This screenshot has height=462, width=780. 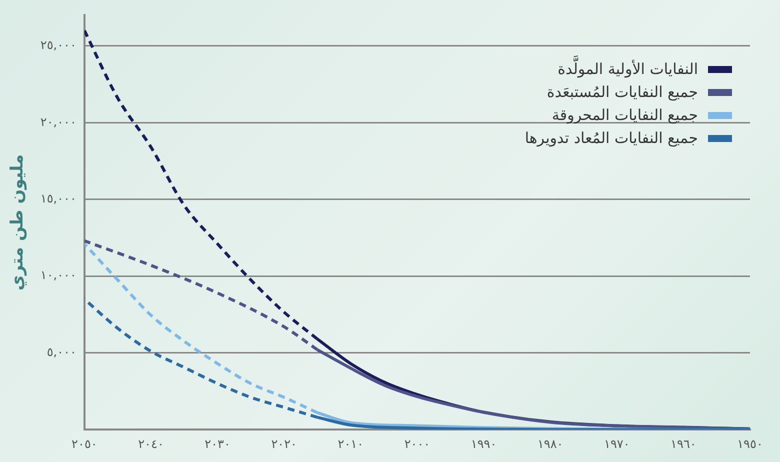 What do you see at coordinates (628, 69) in the screenshot?
I see `legend-label: النفايات الأولية المولَّدة` at bounding box center [628, 69].